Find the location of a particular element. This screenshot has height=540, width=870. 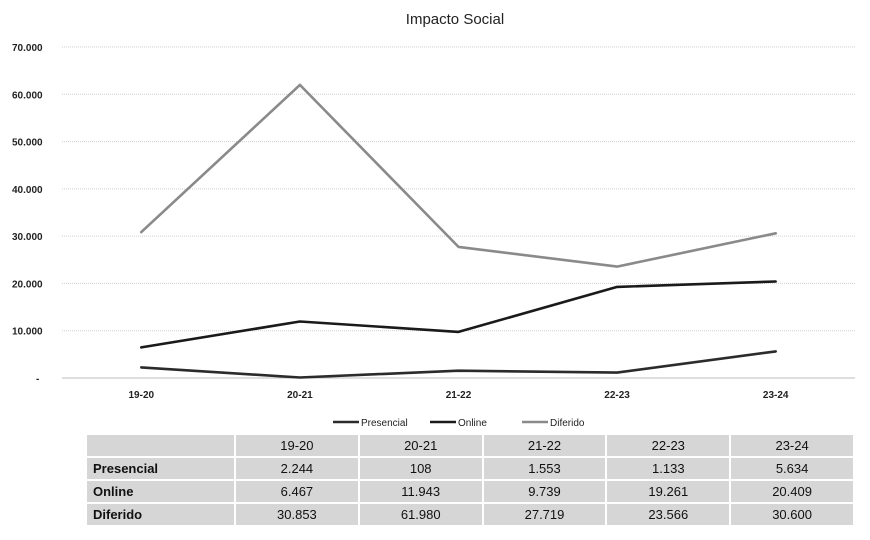

table-cell: 30.600 is located at coordinates (792, 514).